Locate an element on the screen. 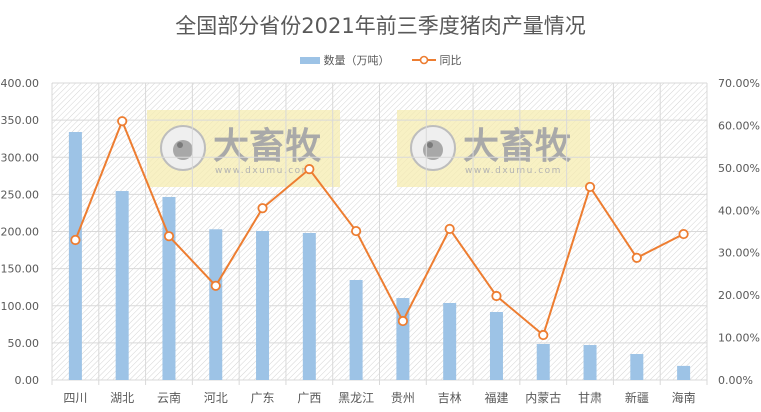 Image resolution: width=761 pixels, height=412 pixels. left-axis-tick: 400.00 is located at coordinates (20, 83).